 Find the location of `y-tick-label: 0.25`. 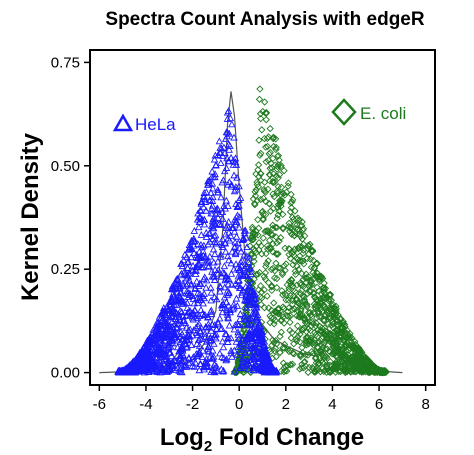

y-tick-label: 0.25 is located at coordinates (65, 269).